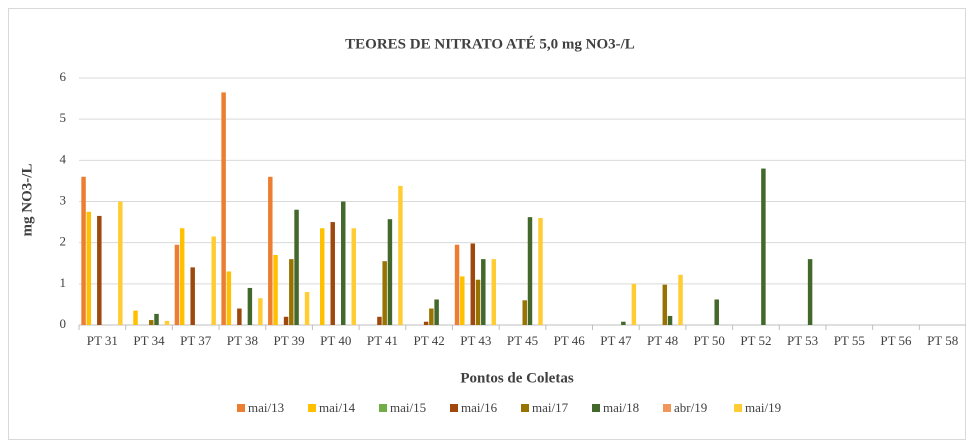 The height and width of the screenshot is (448, 974). I want to click on x-tick-label: PT 39, so click(288, 340).